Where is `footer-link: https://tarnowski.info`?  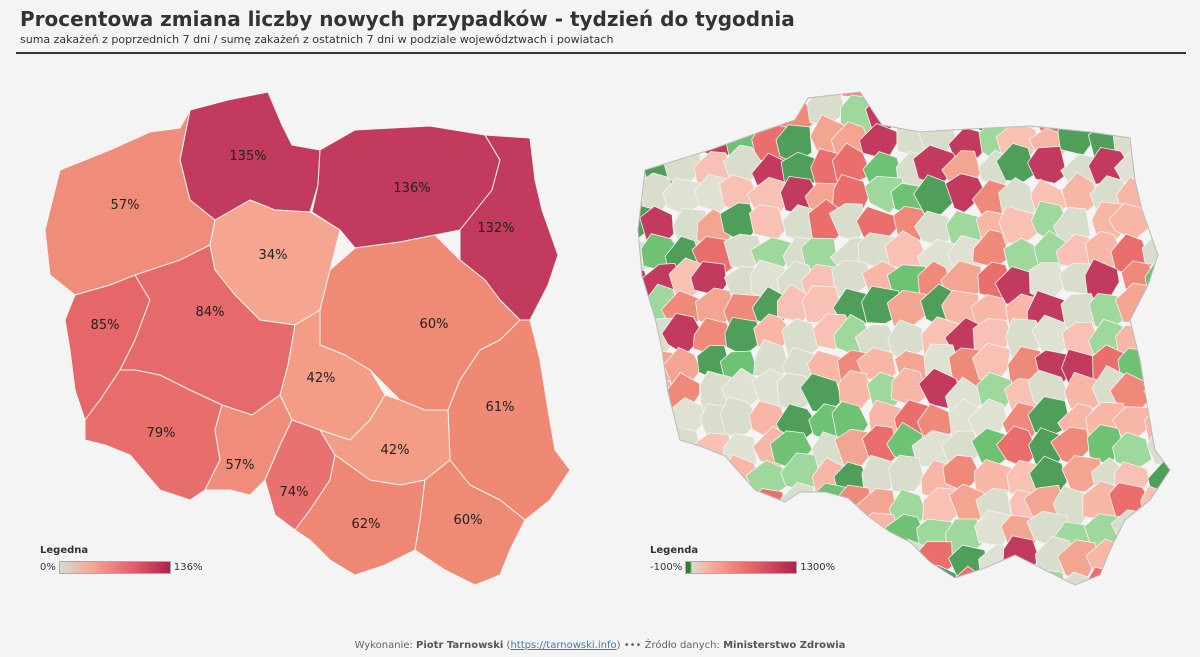 footer-link: https://tarnowski.info is located at coordinates (563, 645).